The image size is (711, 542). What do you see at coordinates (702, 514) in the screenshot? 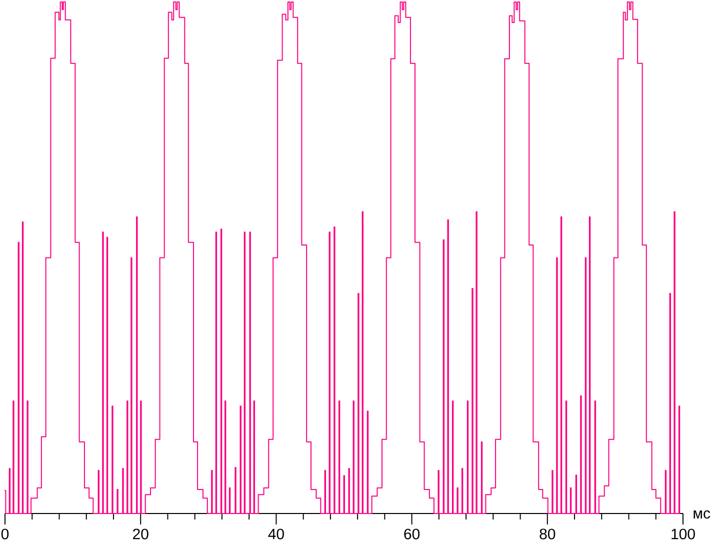
I see `x-axis-title: мс` at bounding box center [702, 514].